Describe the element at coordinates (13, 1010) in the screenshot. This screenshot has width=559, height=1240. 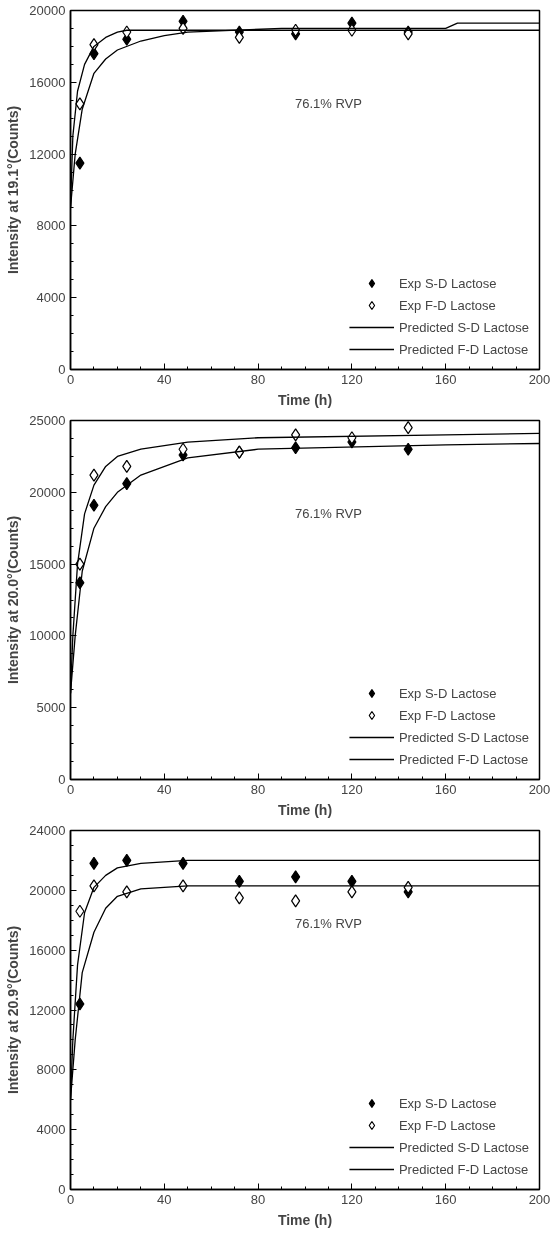
I see `y-axis-title: Intensity at 20.9°(Counts)` at that location.